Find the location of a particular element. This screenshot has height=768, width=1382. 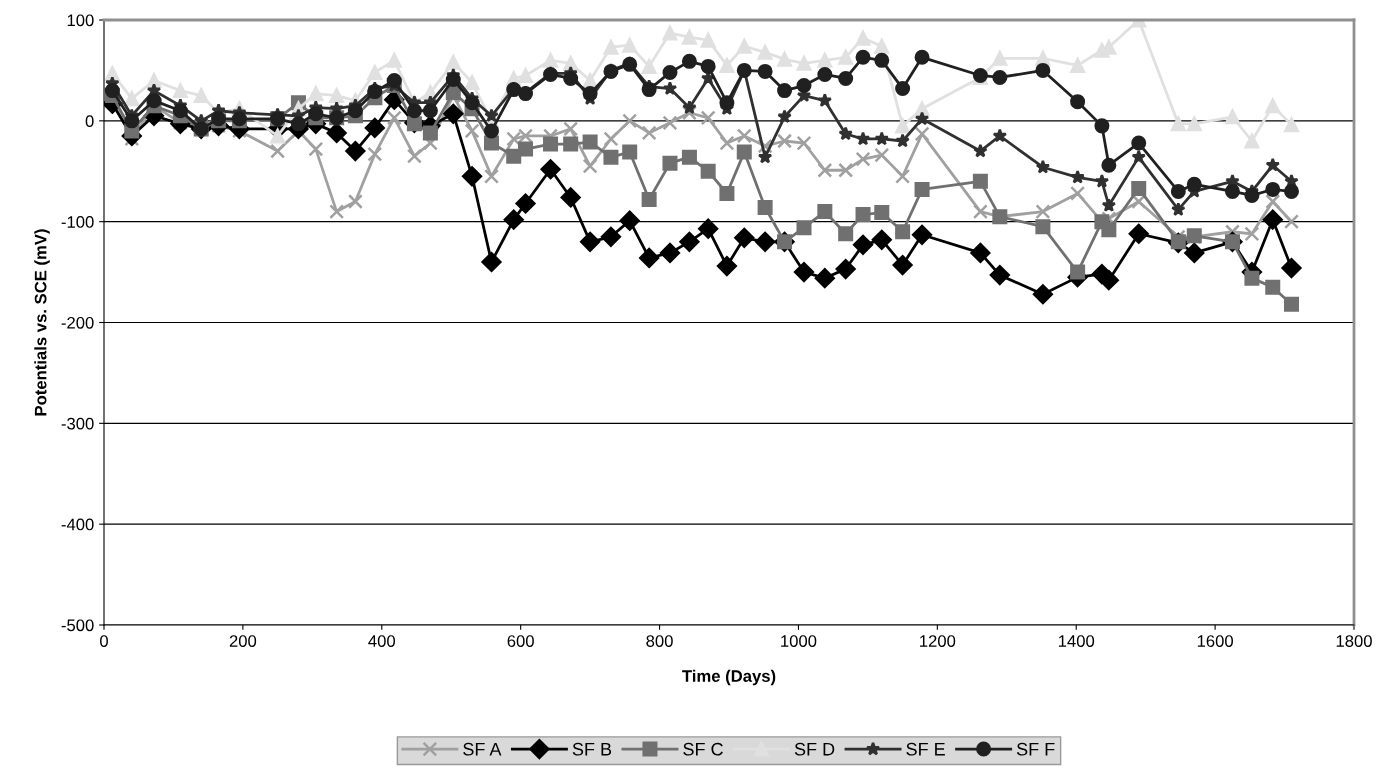

x-tick-label: 1400 is located at coordinates (1076, 641).